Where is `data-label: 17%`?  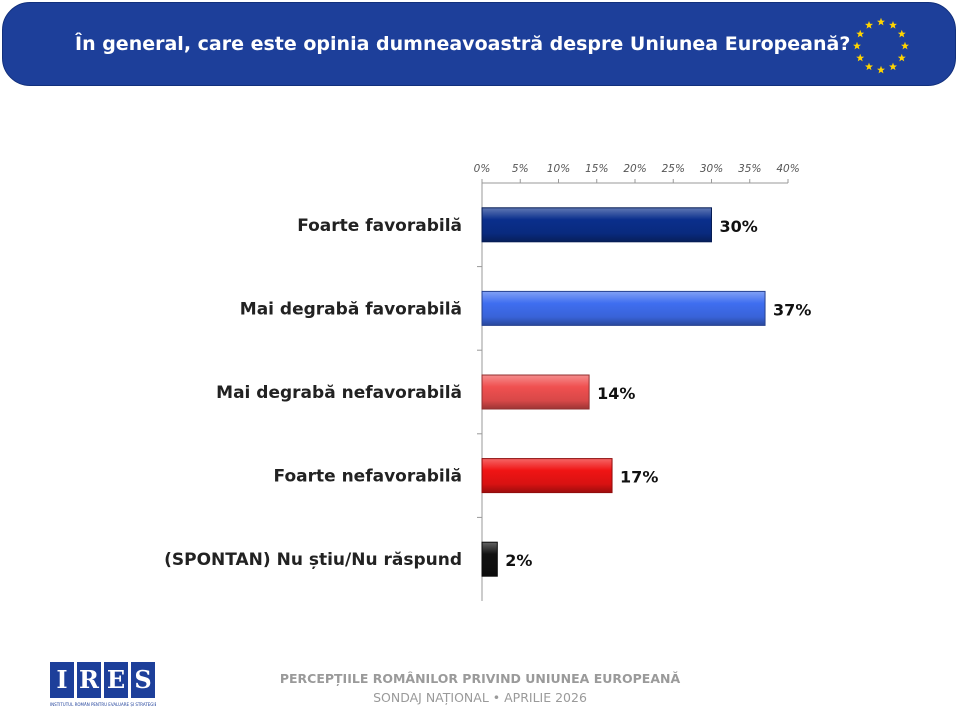 data-label: 17% is located at coordinates (639, 477).